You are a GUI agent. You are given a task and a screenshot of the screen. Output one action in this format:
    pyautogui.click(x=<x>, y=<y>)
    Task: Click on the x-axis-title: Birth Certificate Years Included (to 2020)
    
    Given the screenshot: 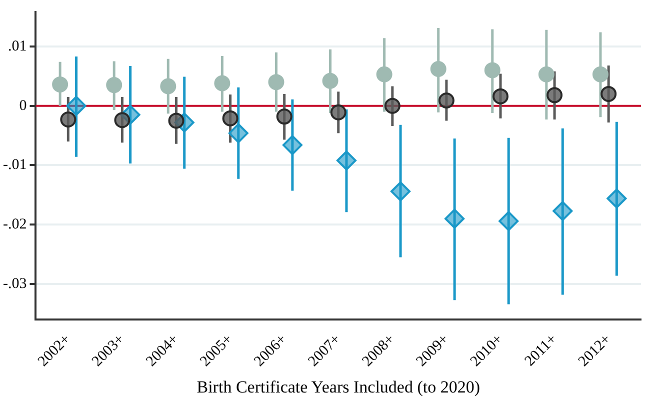 What is the action you would take?
    pyautogui.click(x=338, y=386)
    